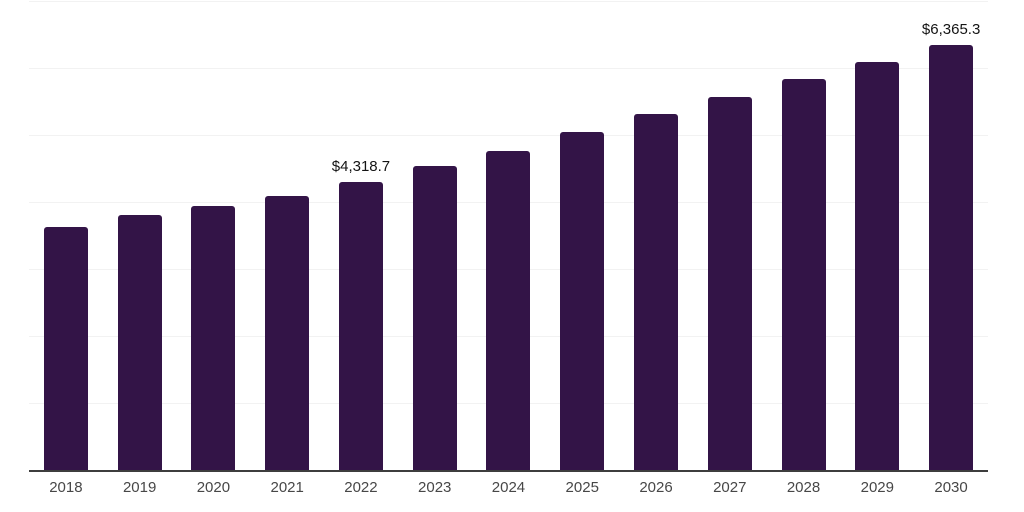 Image resolution: width=1024 pixels, height=512 pixels. I want to click on x-tick-label-2021: 2021, so click(287, 487).